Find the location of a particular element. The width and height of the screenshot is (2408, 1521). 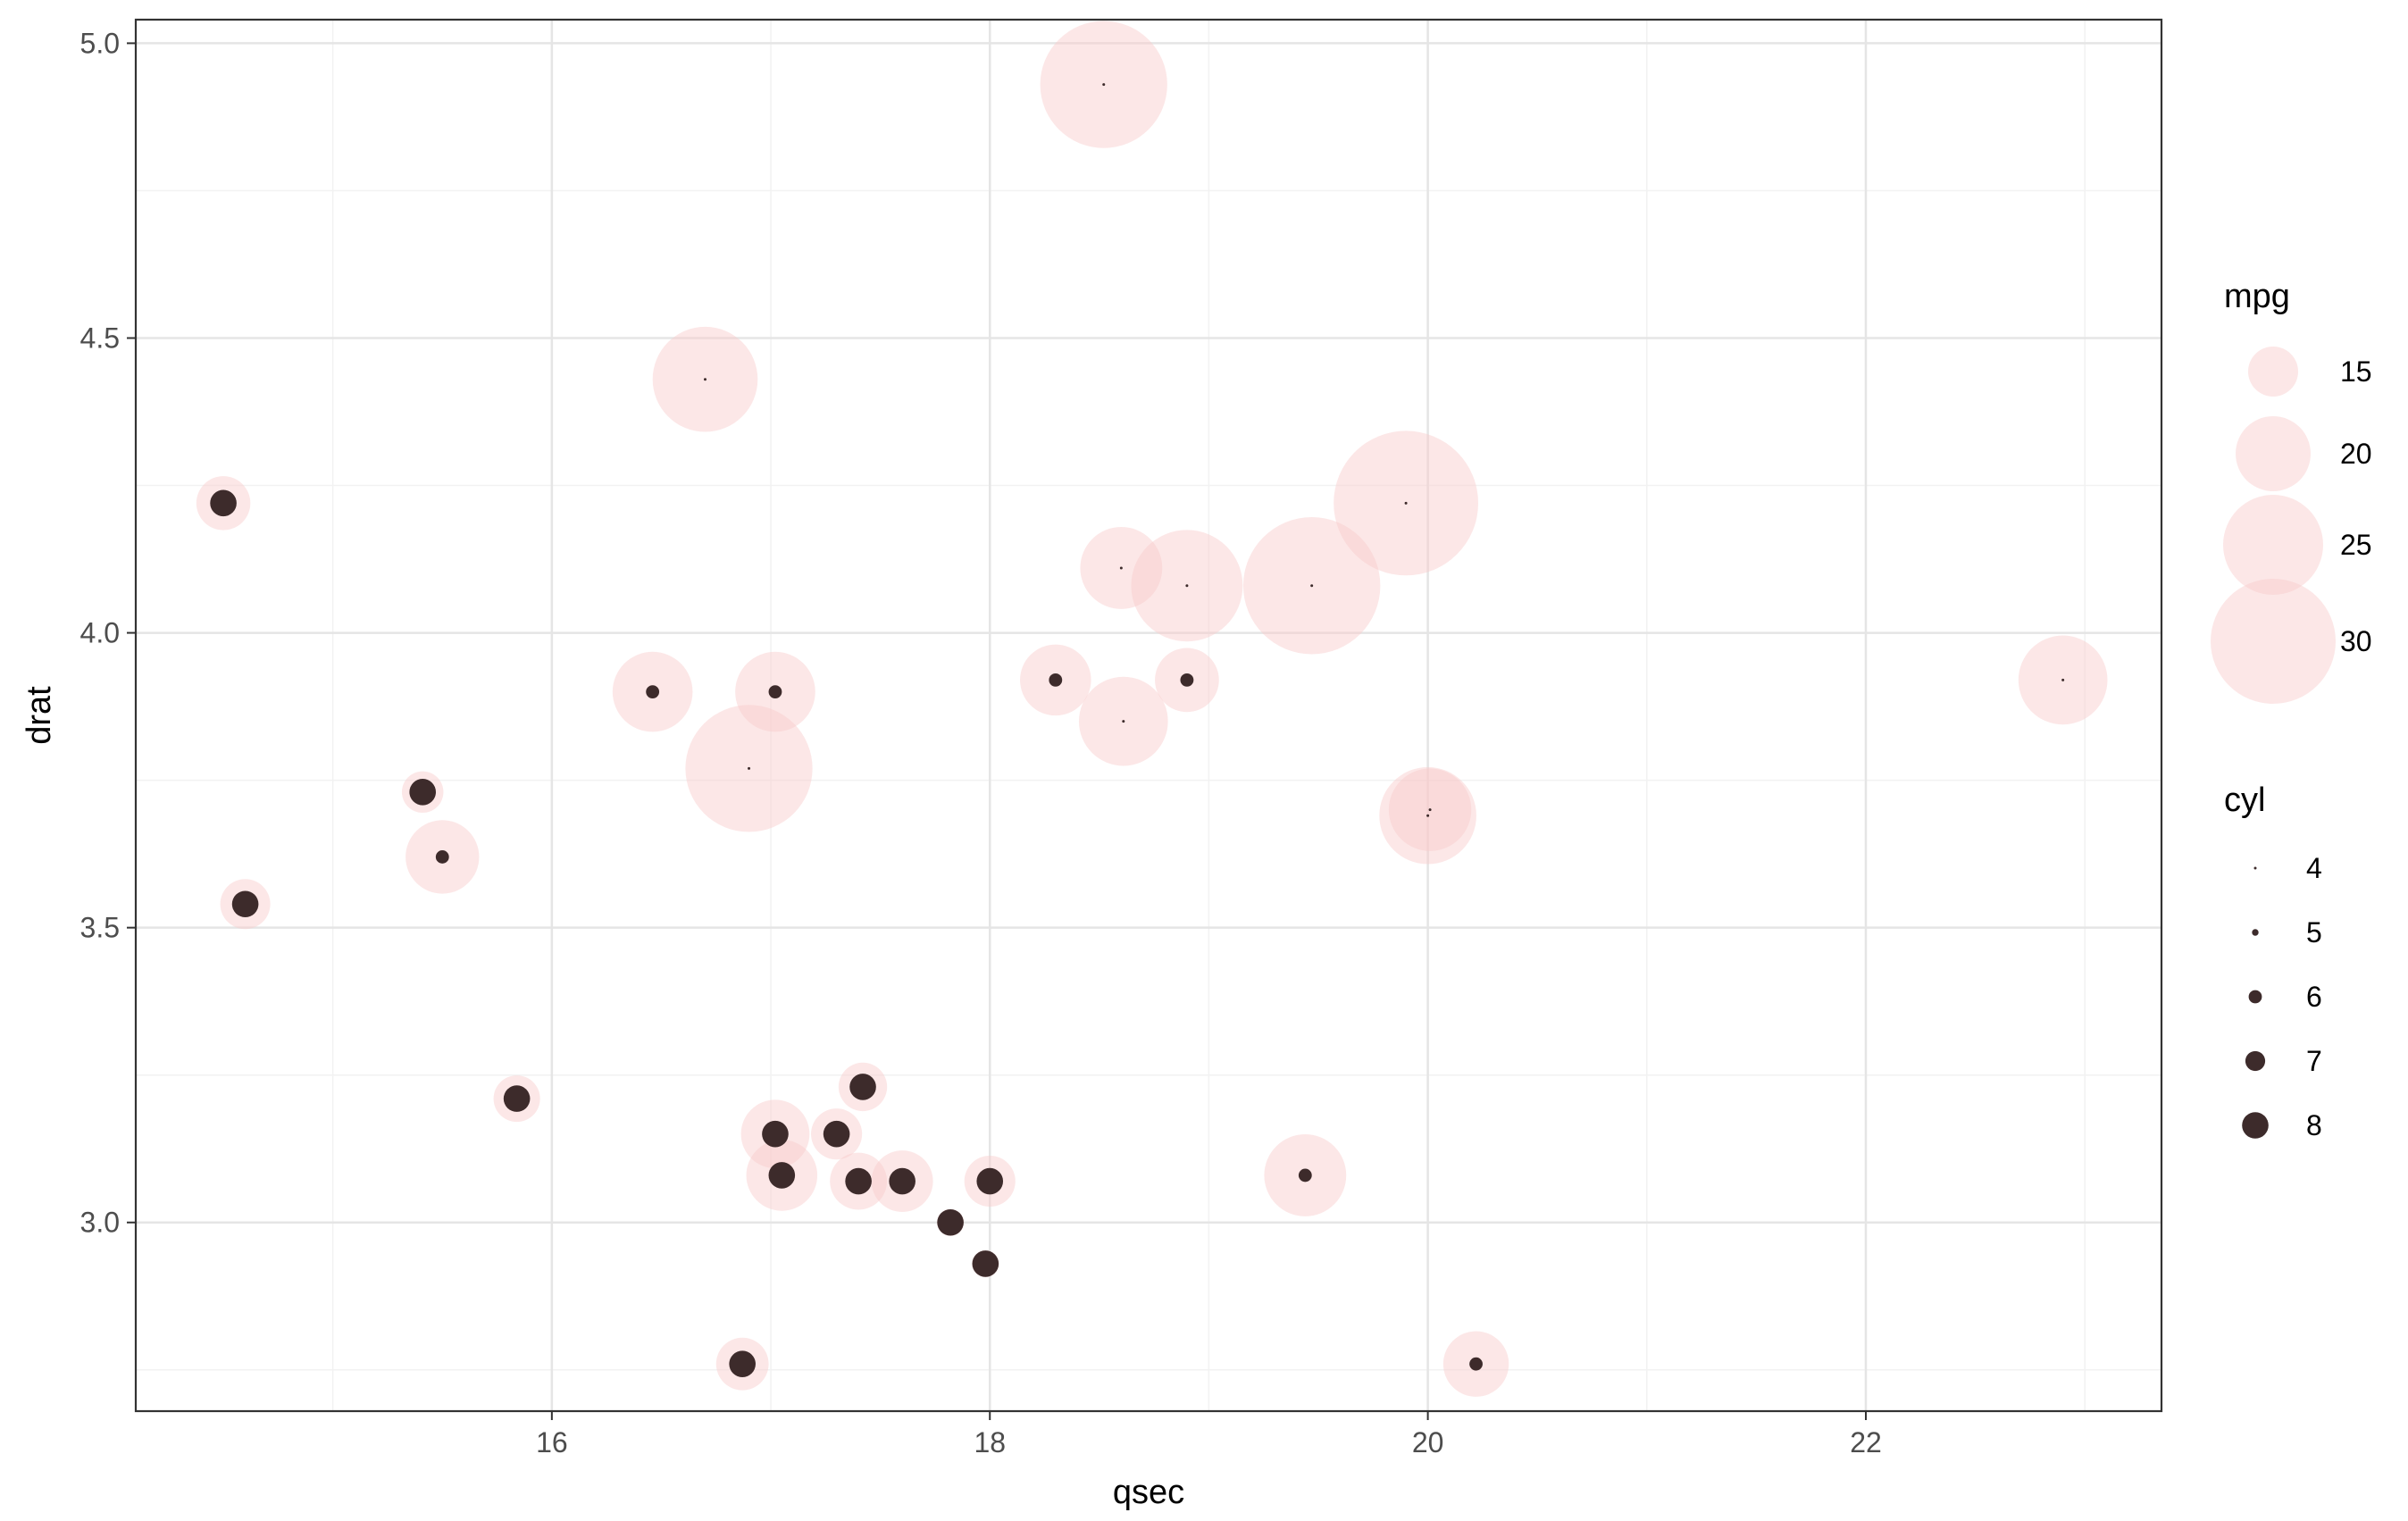

y-axis-title: drat is located at coordinates (39, 716).